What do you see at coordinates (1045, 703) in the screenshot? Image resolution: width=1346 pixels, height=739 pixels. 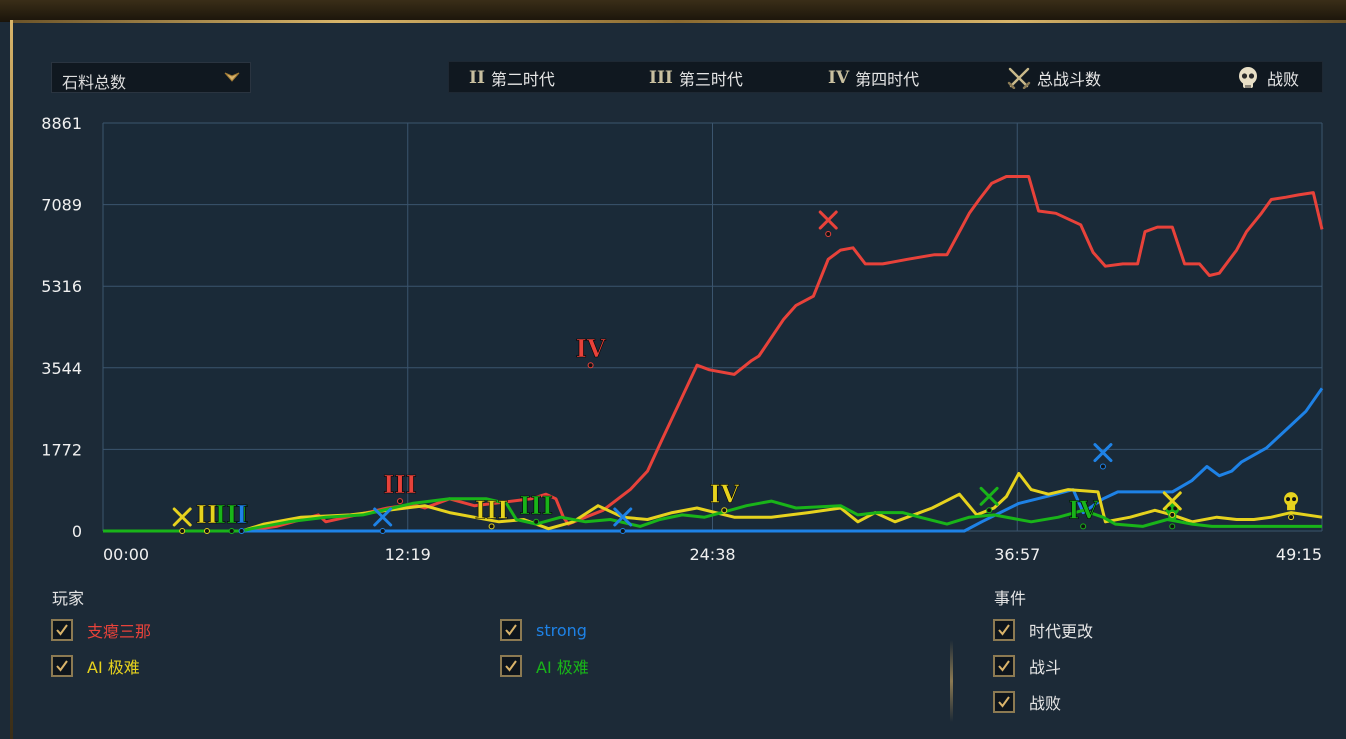 I see `event-label: 战败` at bounding box center [1045, 703].